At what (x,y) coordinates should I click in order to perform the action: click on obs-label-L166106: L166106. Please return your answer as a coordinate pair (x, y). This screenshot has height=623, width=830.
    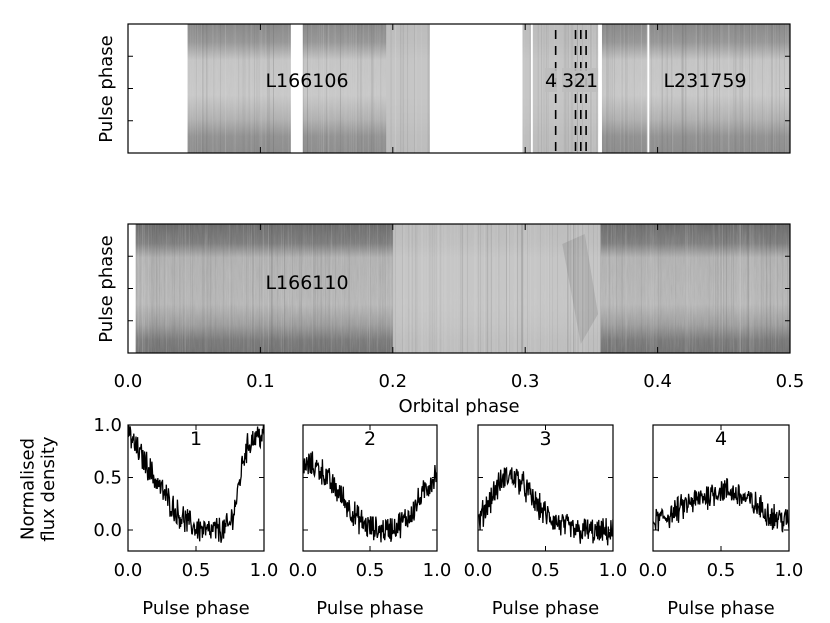
    Looking at the image, I should click on (306, 81).